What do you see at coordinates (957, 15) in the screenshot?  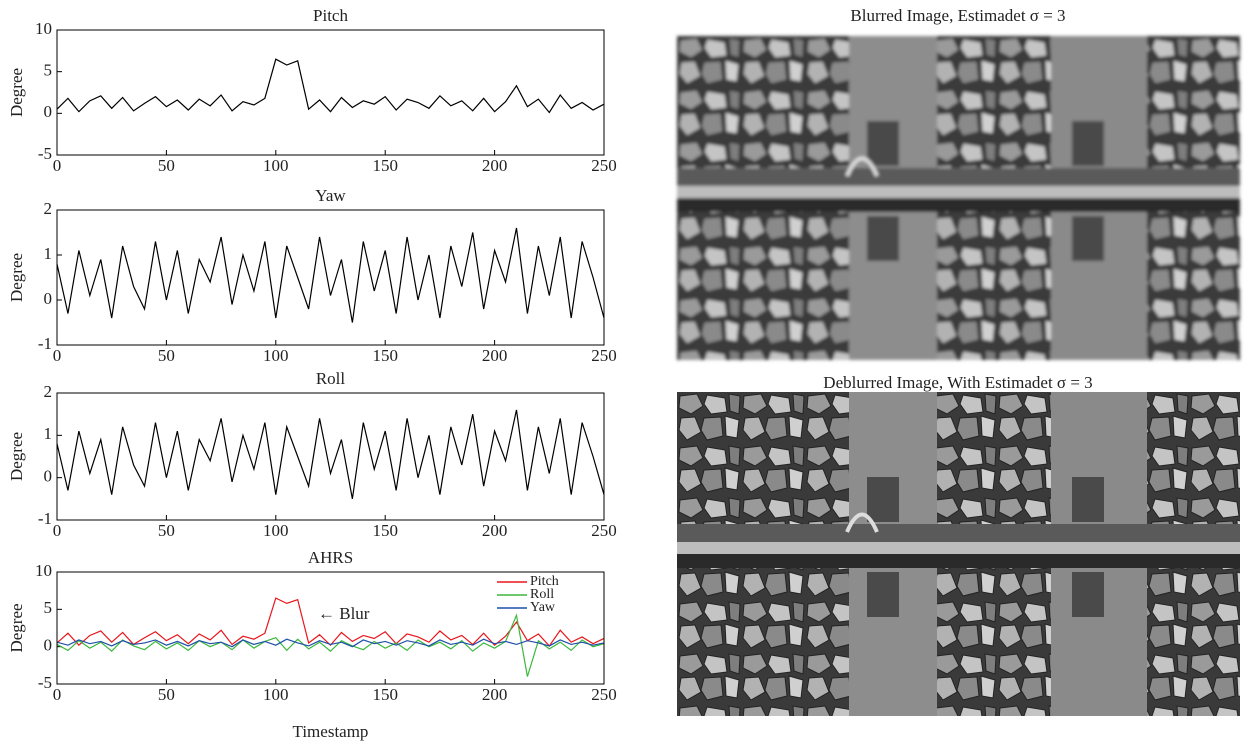 I see `image-title: Blurred Image, Estimadet σ = 3` at bounding box center [957, 15].